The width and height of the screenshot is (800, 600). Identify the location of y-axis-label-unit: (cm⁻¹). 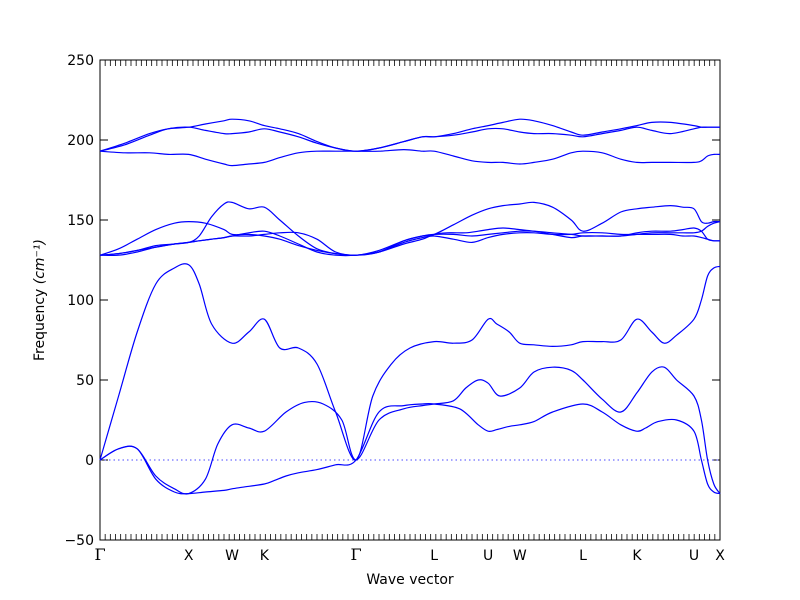
(40, 261).